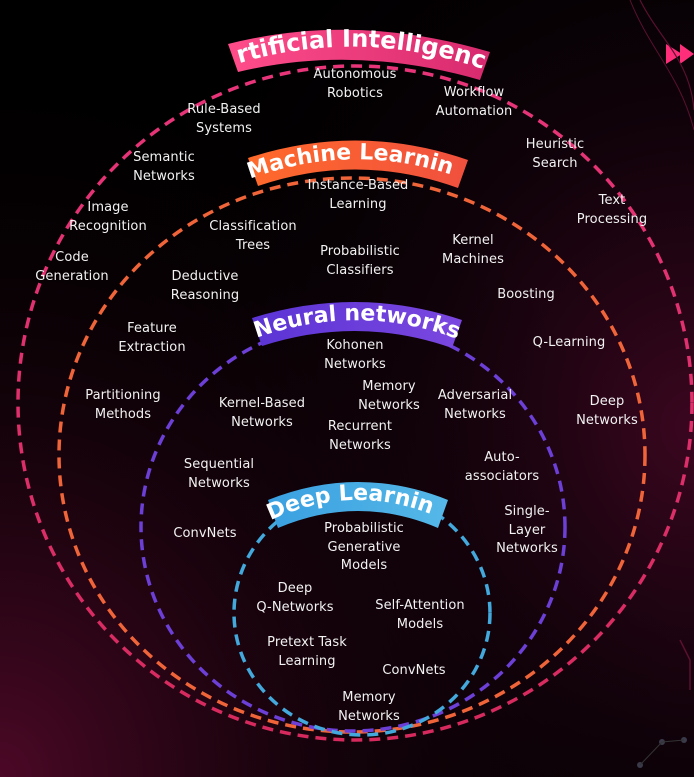 The height and width of the screenshot is (777, 694). What do you see at coordinates (224, 119) in the screenshot?
I see `term-rule-based-systems: Rule-Based Systems` at bounding box center [224, 119].